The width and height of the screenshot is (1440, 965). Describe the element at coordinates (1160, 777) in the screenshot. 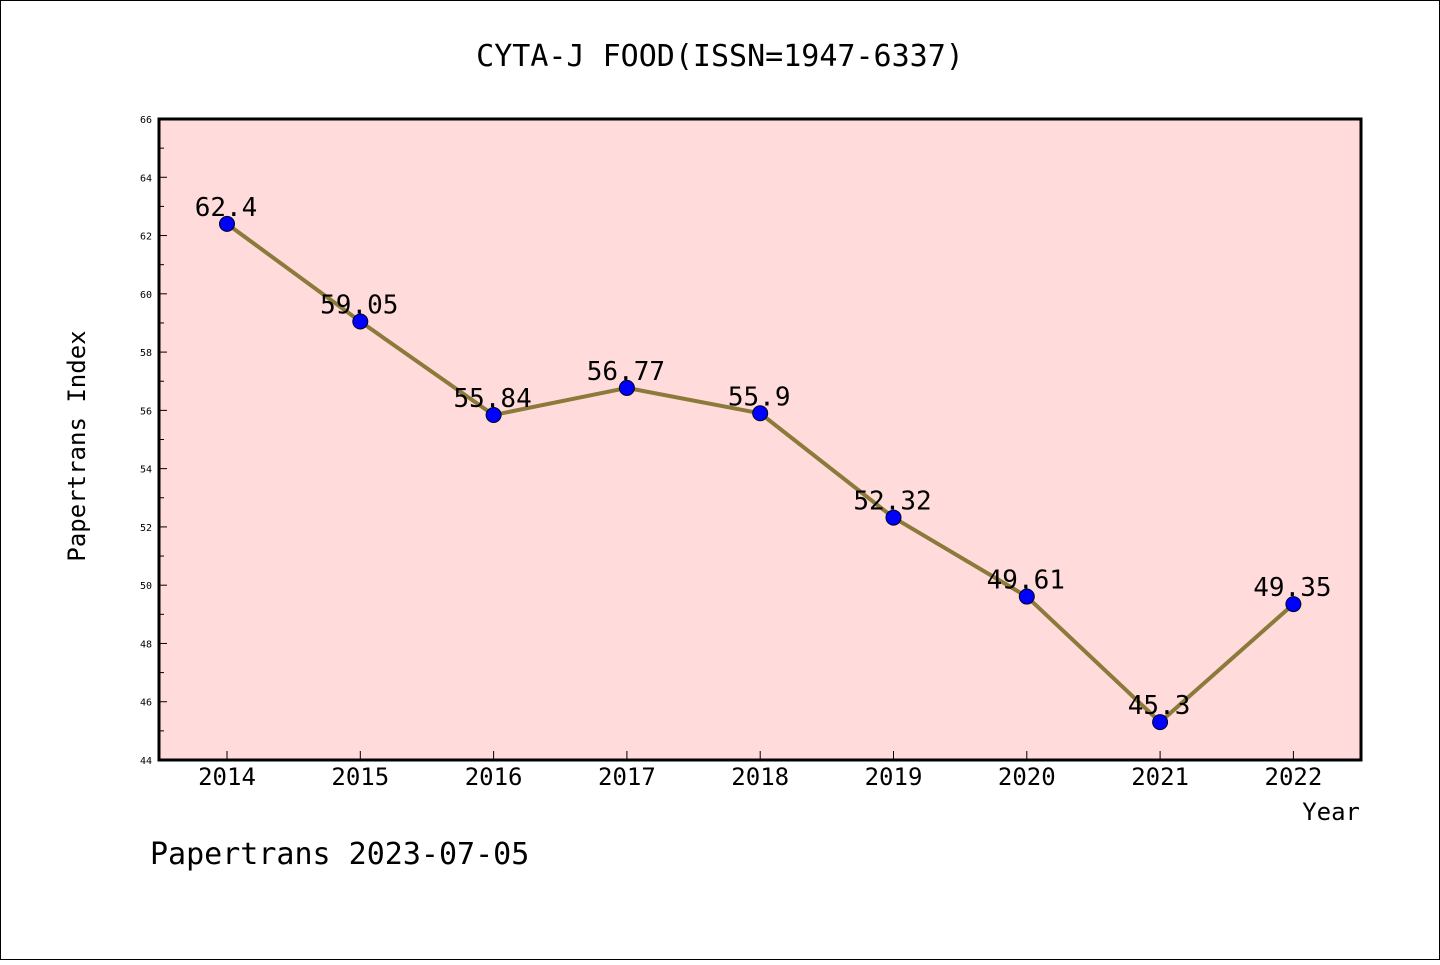

I see `x-tick-label: 2021` at that location.